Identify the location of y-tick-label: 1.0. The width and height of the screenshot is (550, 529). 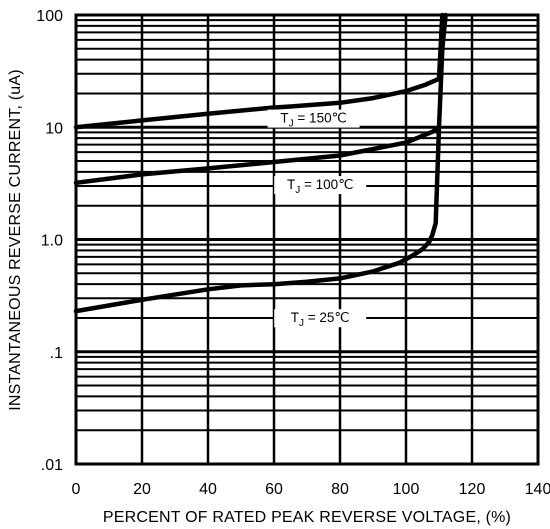
(52, 241).